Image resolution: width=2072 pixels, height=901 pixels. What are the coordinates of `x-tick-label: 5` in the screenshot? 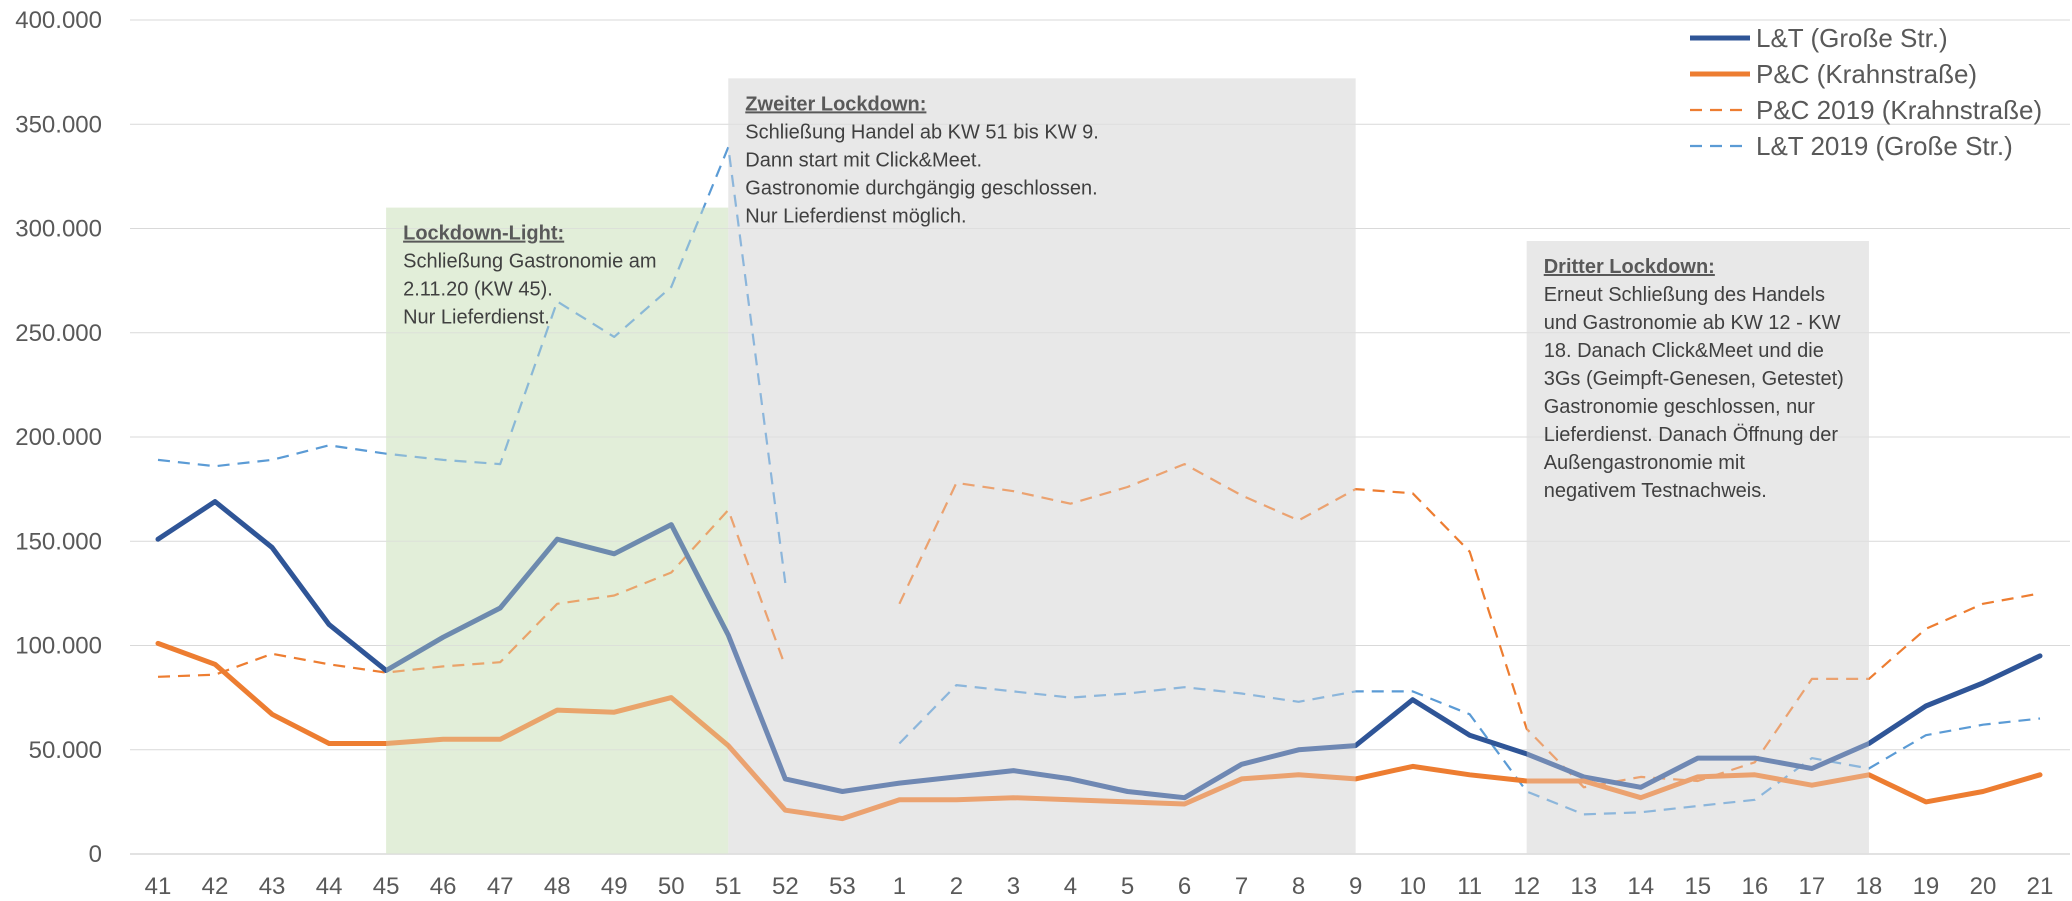 It's located at (1127, 886).